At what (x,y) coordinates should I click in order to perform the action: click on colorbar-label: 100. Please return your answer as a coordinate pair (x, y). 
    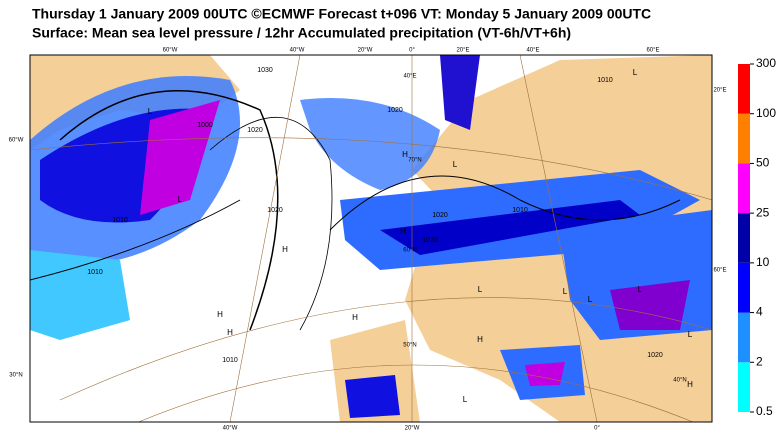
    Looking at the image, I should click on (766, 113).